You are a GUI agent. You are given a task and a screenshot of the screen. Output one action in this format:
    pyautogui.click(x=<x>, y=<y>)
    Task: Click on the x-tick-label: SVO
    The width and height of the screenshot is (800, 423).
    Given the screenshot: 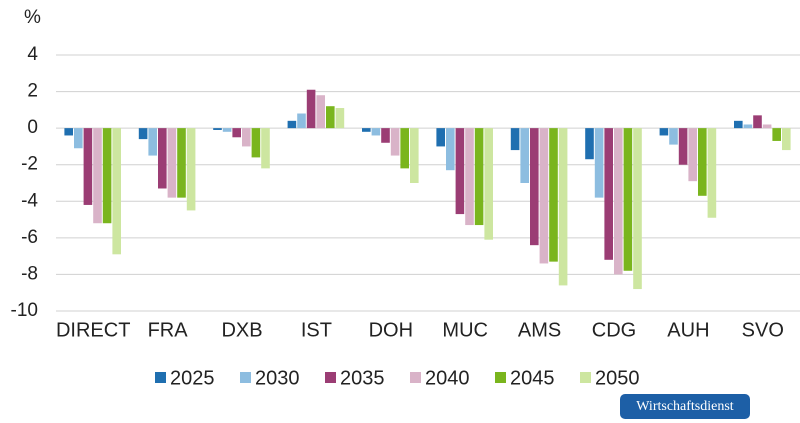 What is the action you would take?
    pyautogui.click(x=763, y=330)
    